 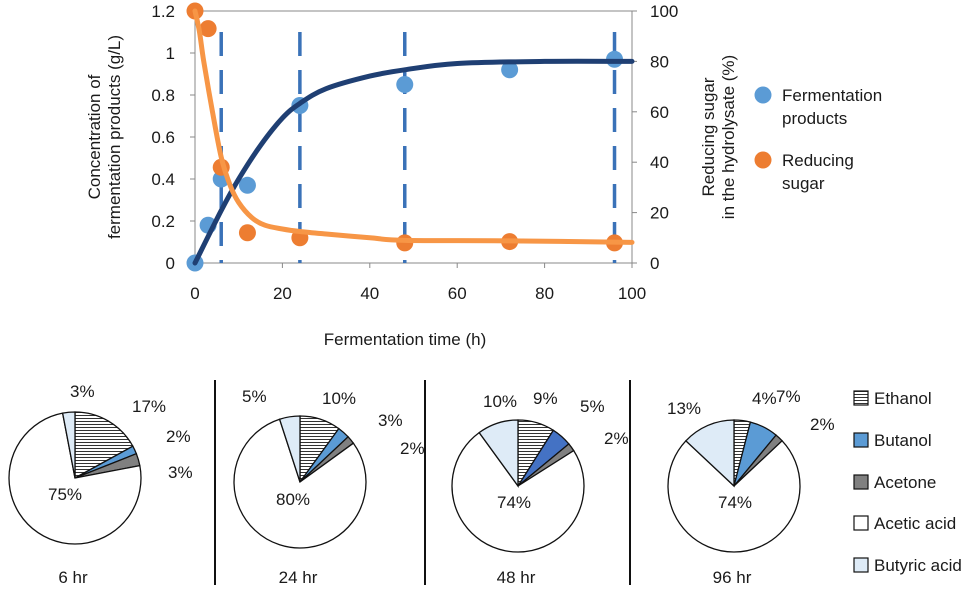 What do you see at coordinates (764, 398) in the screenshot?
I see `pie-data-label: 4%` at bounding box center [764, 398].